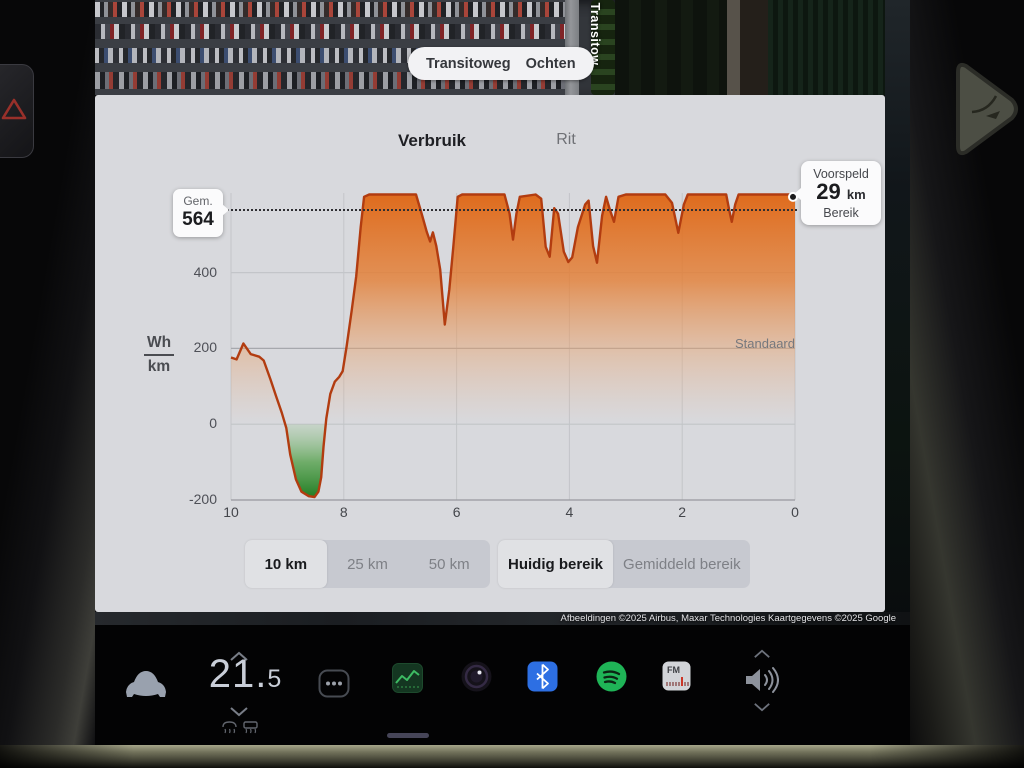  I want to click on y-axis-unit: Wh km, so click(159, 355).